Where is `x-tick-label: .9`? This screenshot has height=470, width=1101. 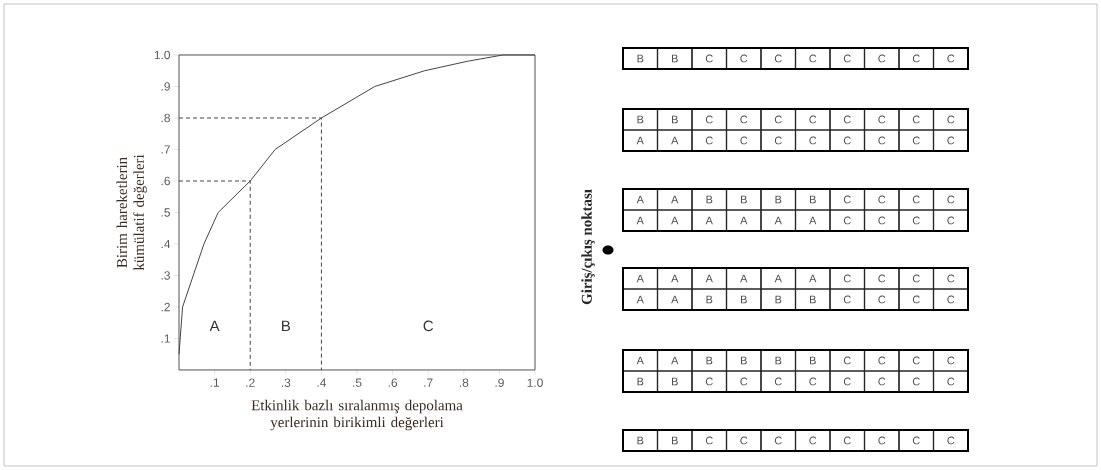
x-tick-label: .9 is located at coordinates (499, 382).